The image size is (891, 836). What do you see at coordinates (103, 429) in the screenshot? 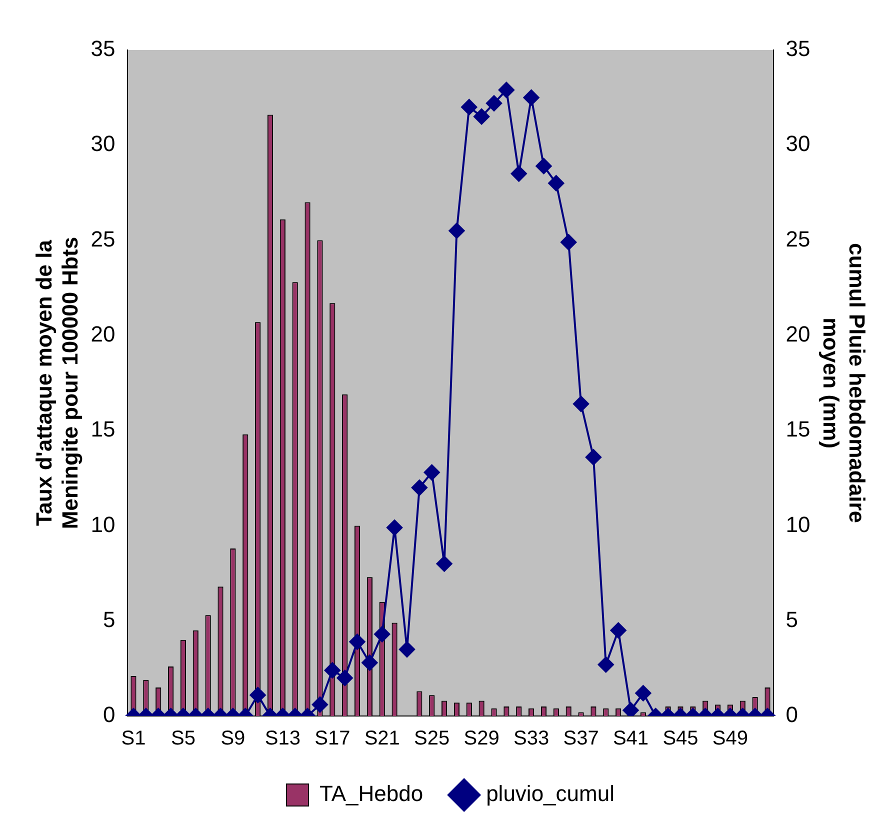
I see `y-tick-label: 15` at bounding box center [103, 429].